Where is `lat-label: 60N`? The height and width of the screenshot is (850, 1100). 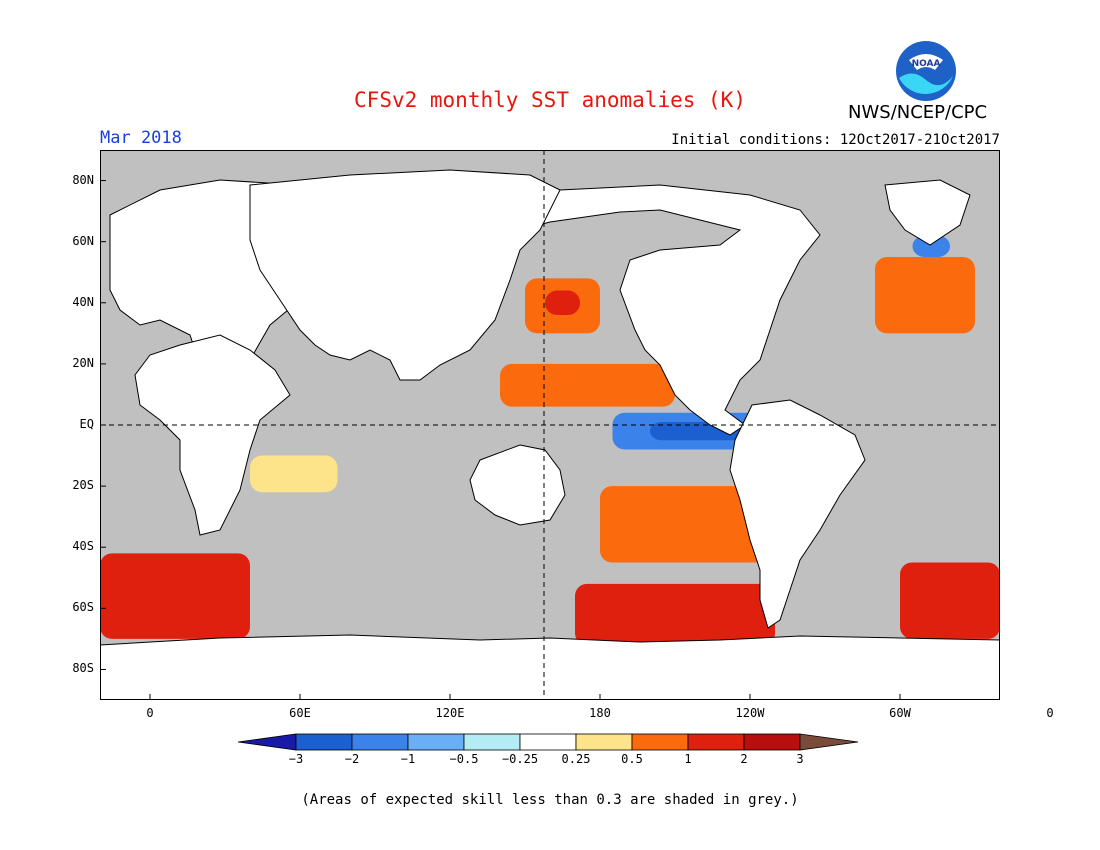
lat-label: 60N is located at coordinates (83, 240).